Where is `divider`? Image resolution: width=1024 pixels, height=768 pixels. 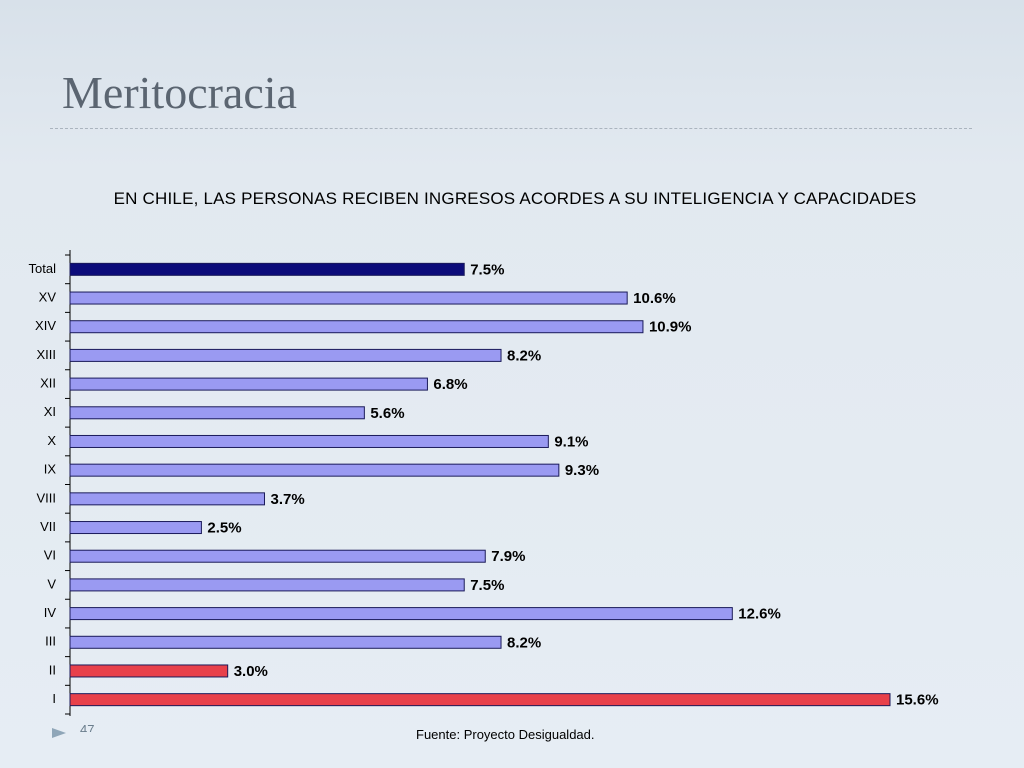 divider is located at coordinates (511, 128).